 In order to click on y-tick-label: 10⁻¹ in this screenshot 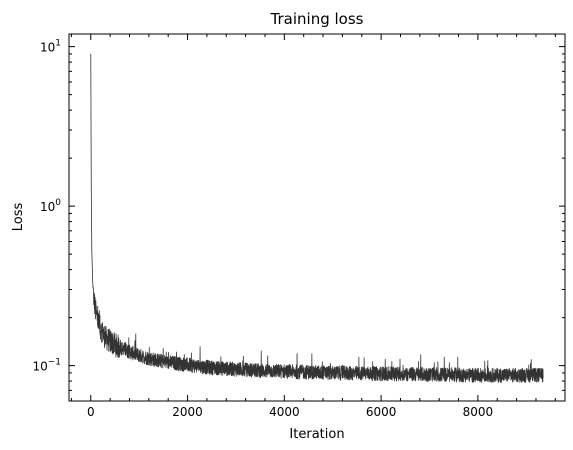, I will do `click(46, 366)`.